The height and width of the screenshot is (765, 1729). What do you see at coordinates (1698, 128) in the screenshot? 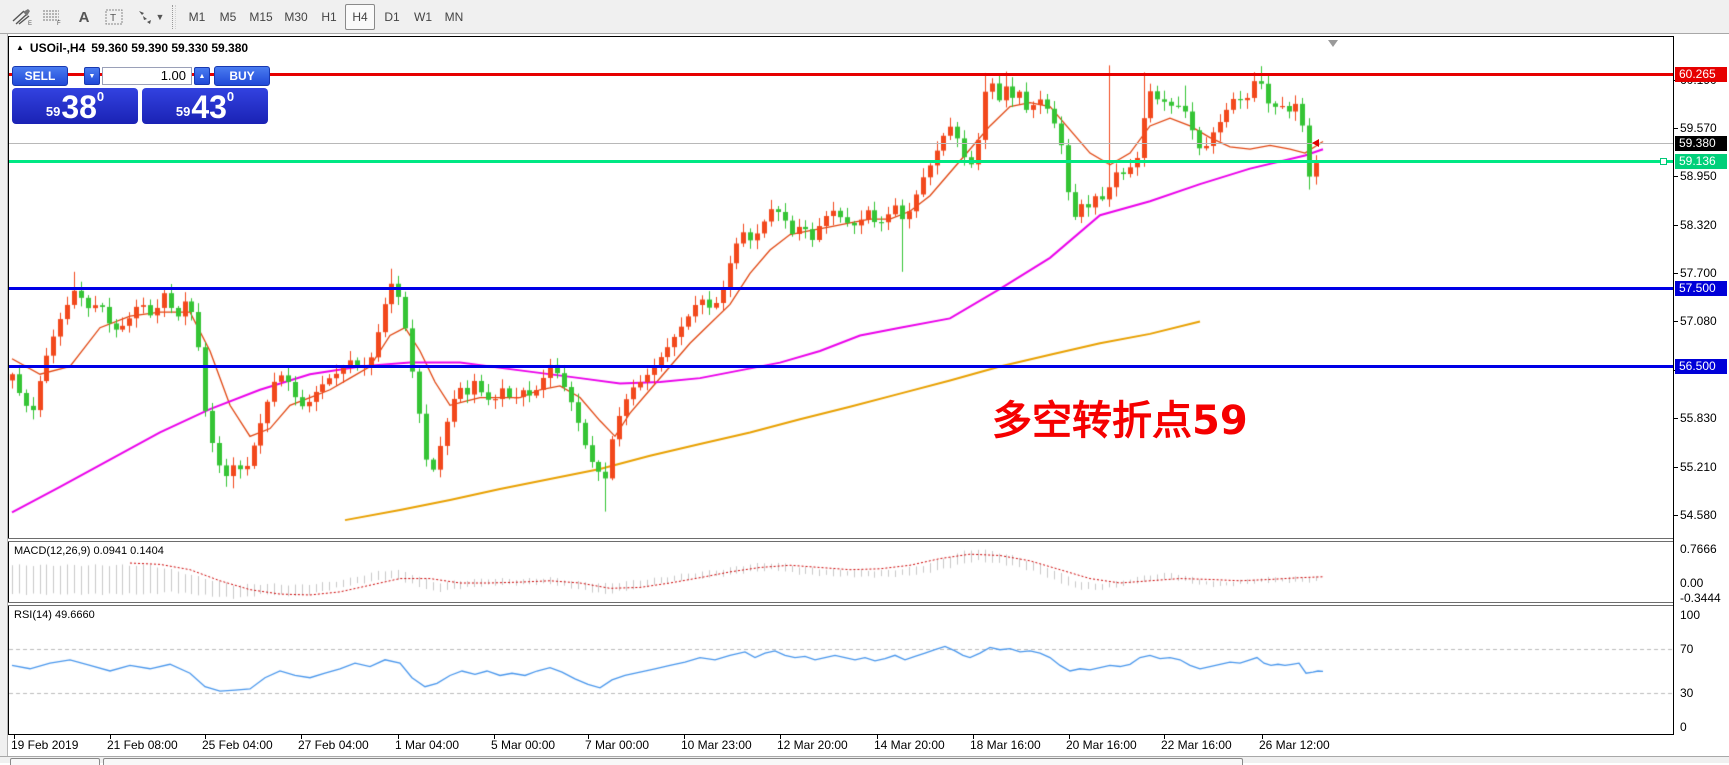
I see `price-tick-label: 59.570` at bounding box center [1698, 128].